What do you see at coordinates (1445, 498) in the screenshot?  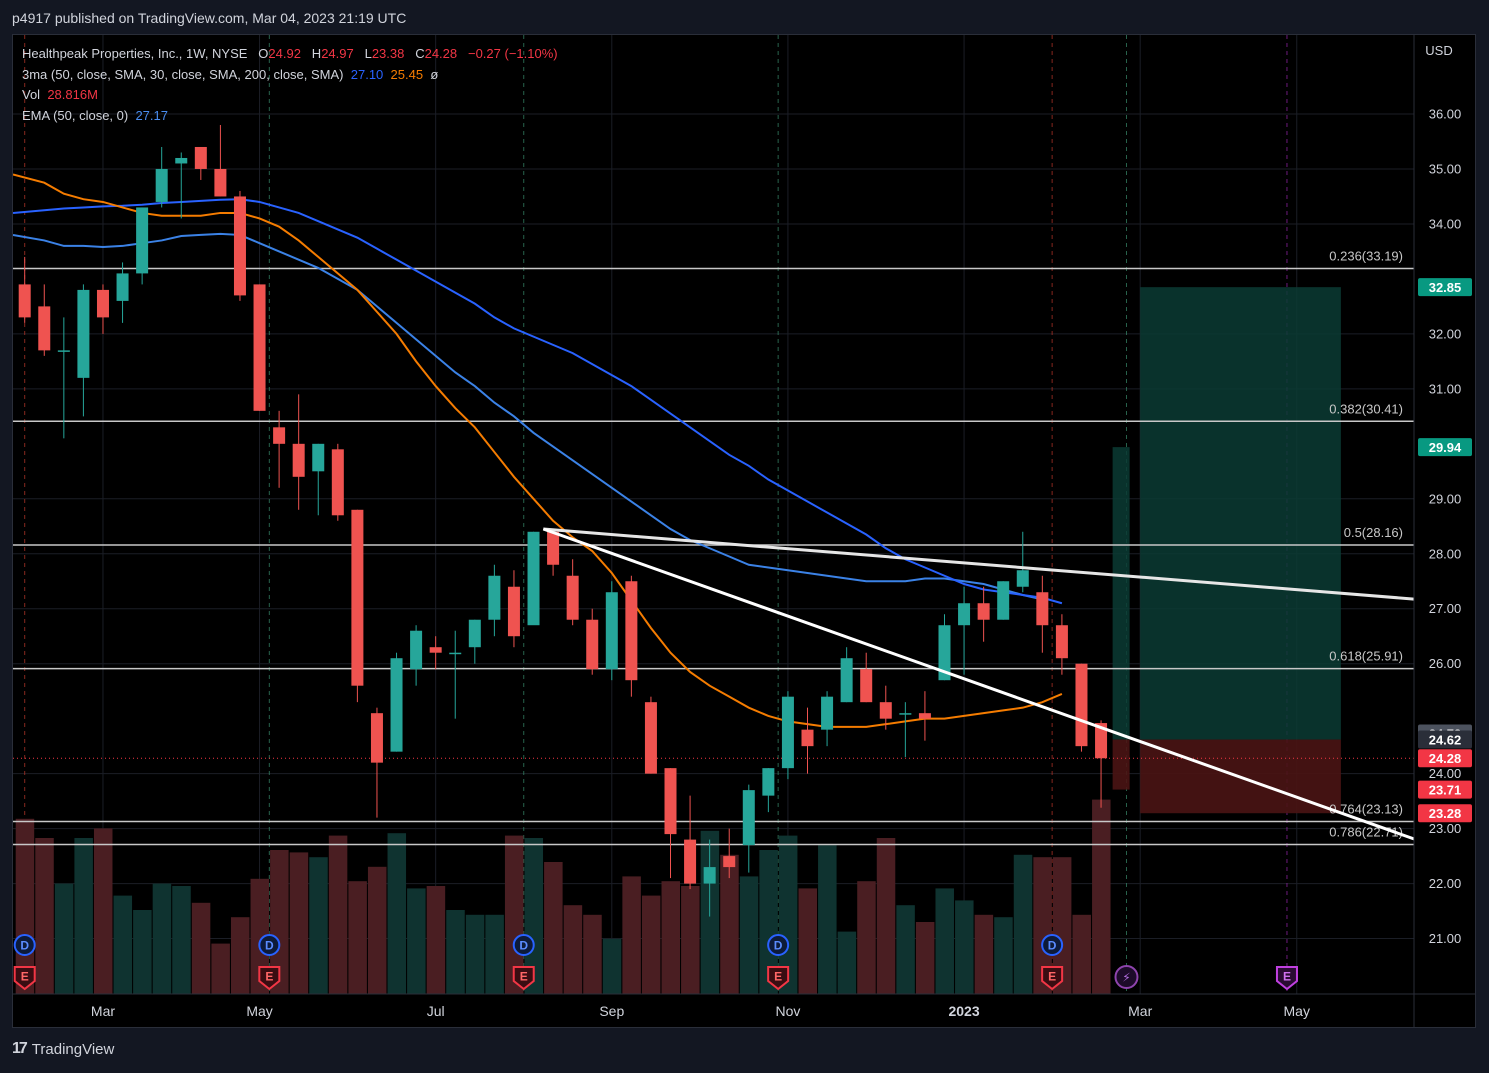 I see `y-tick-label: 29.00` at bounding box center [1445, 498].